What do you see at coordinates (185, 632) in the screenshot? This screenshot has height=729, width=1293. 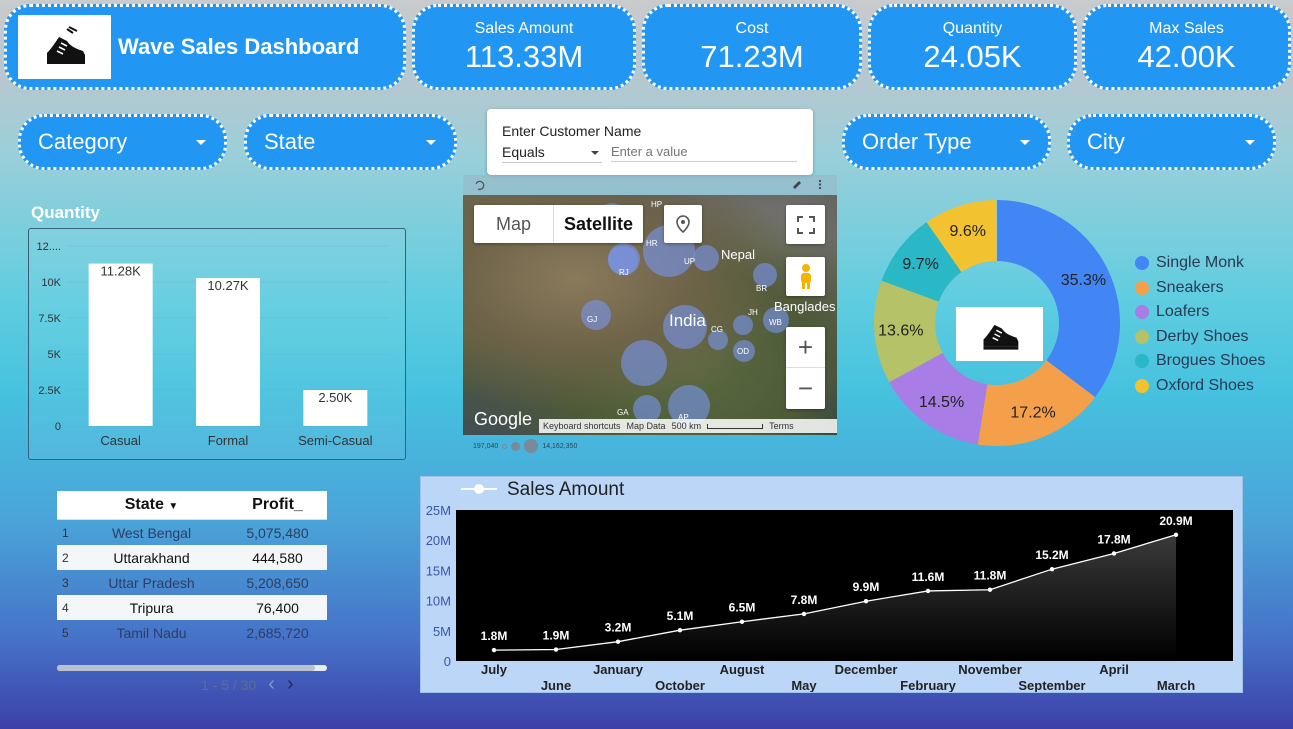 I see `table-row: 5 Tamil Nadu 2,685,720` at bounding box center [185, 632].